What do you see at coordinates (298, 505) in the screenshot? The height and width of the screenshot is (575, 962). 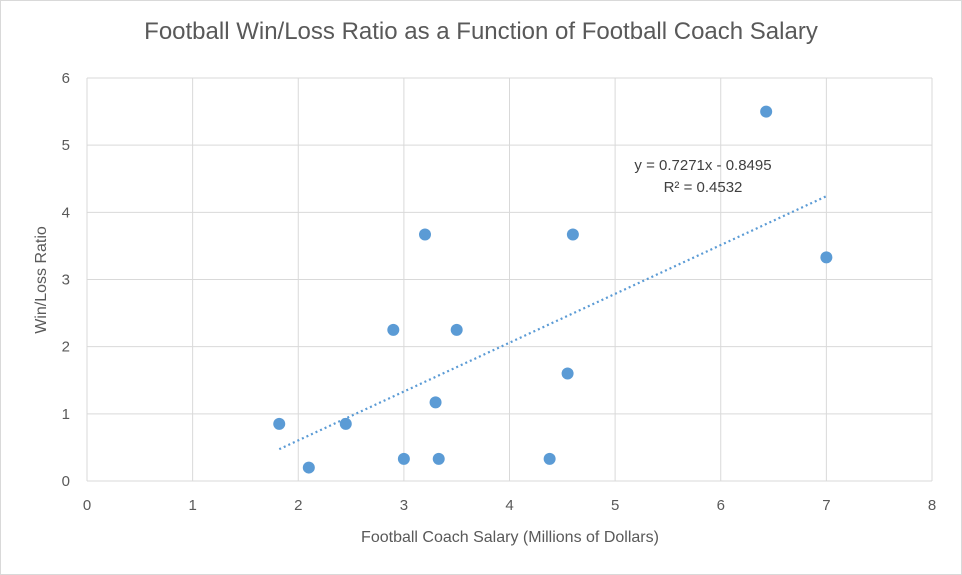 I see `x-tick-label: 2` at bounding box center [298, 505].